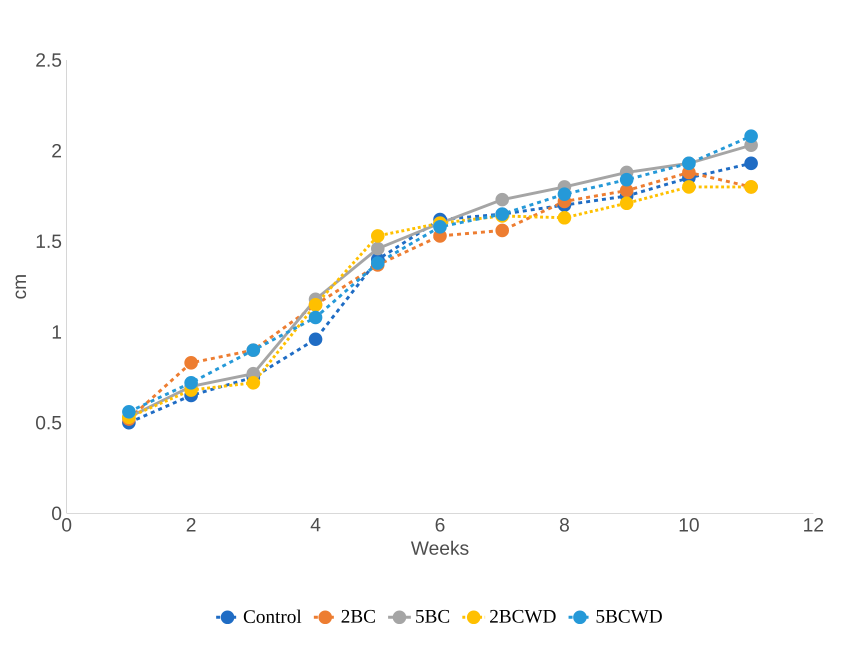 The image size is (868, 653). I want to click on y-tick-label: 2.5, so click(49, 60).